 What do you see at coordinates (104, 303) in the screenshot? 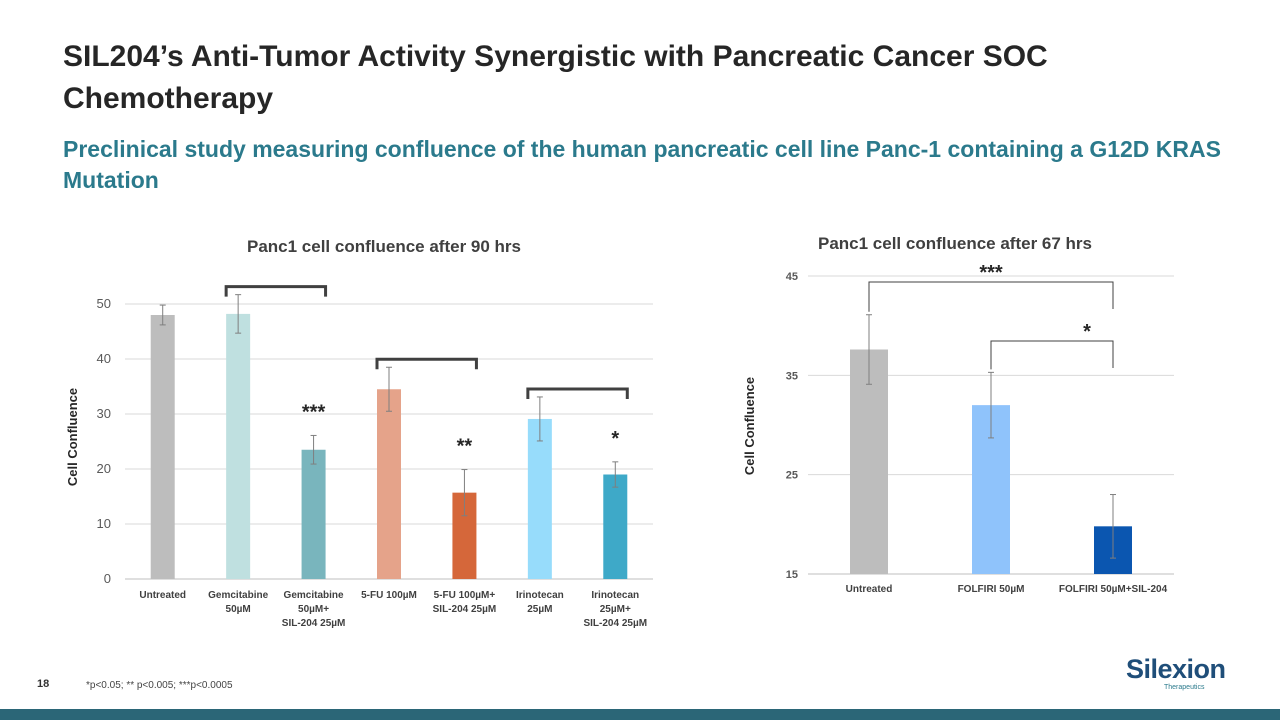
I see `y-tick-label: 50` at bounding box center [104, 303].